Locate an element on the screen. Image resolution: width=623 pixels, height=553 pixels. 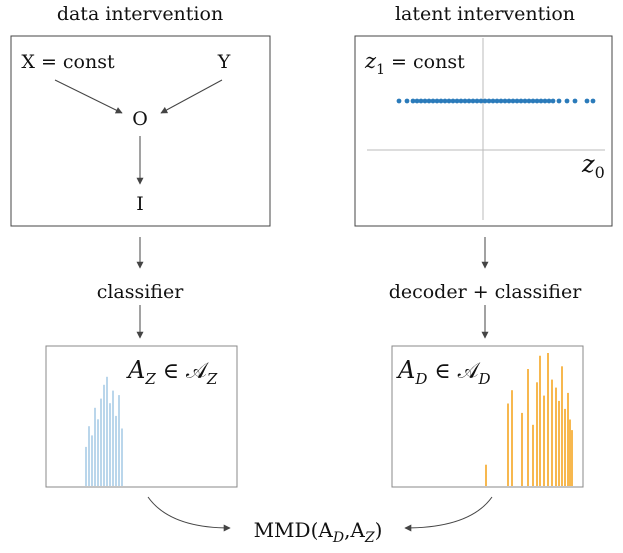
node-o: O is located at coordinates (140, 119).